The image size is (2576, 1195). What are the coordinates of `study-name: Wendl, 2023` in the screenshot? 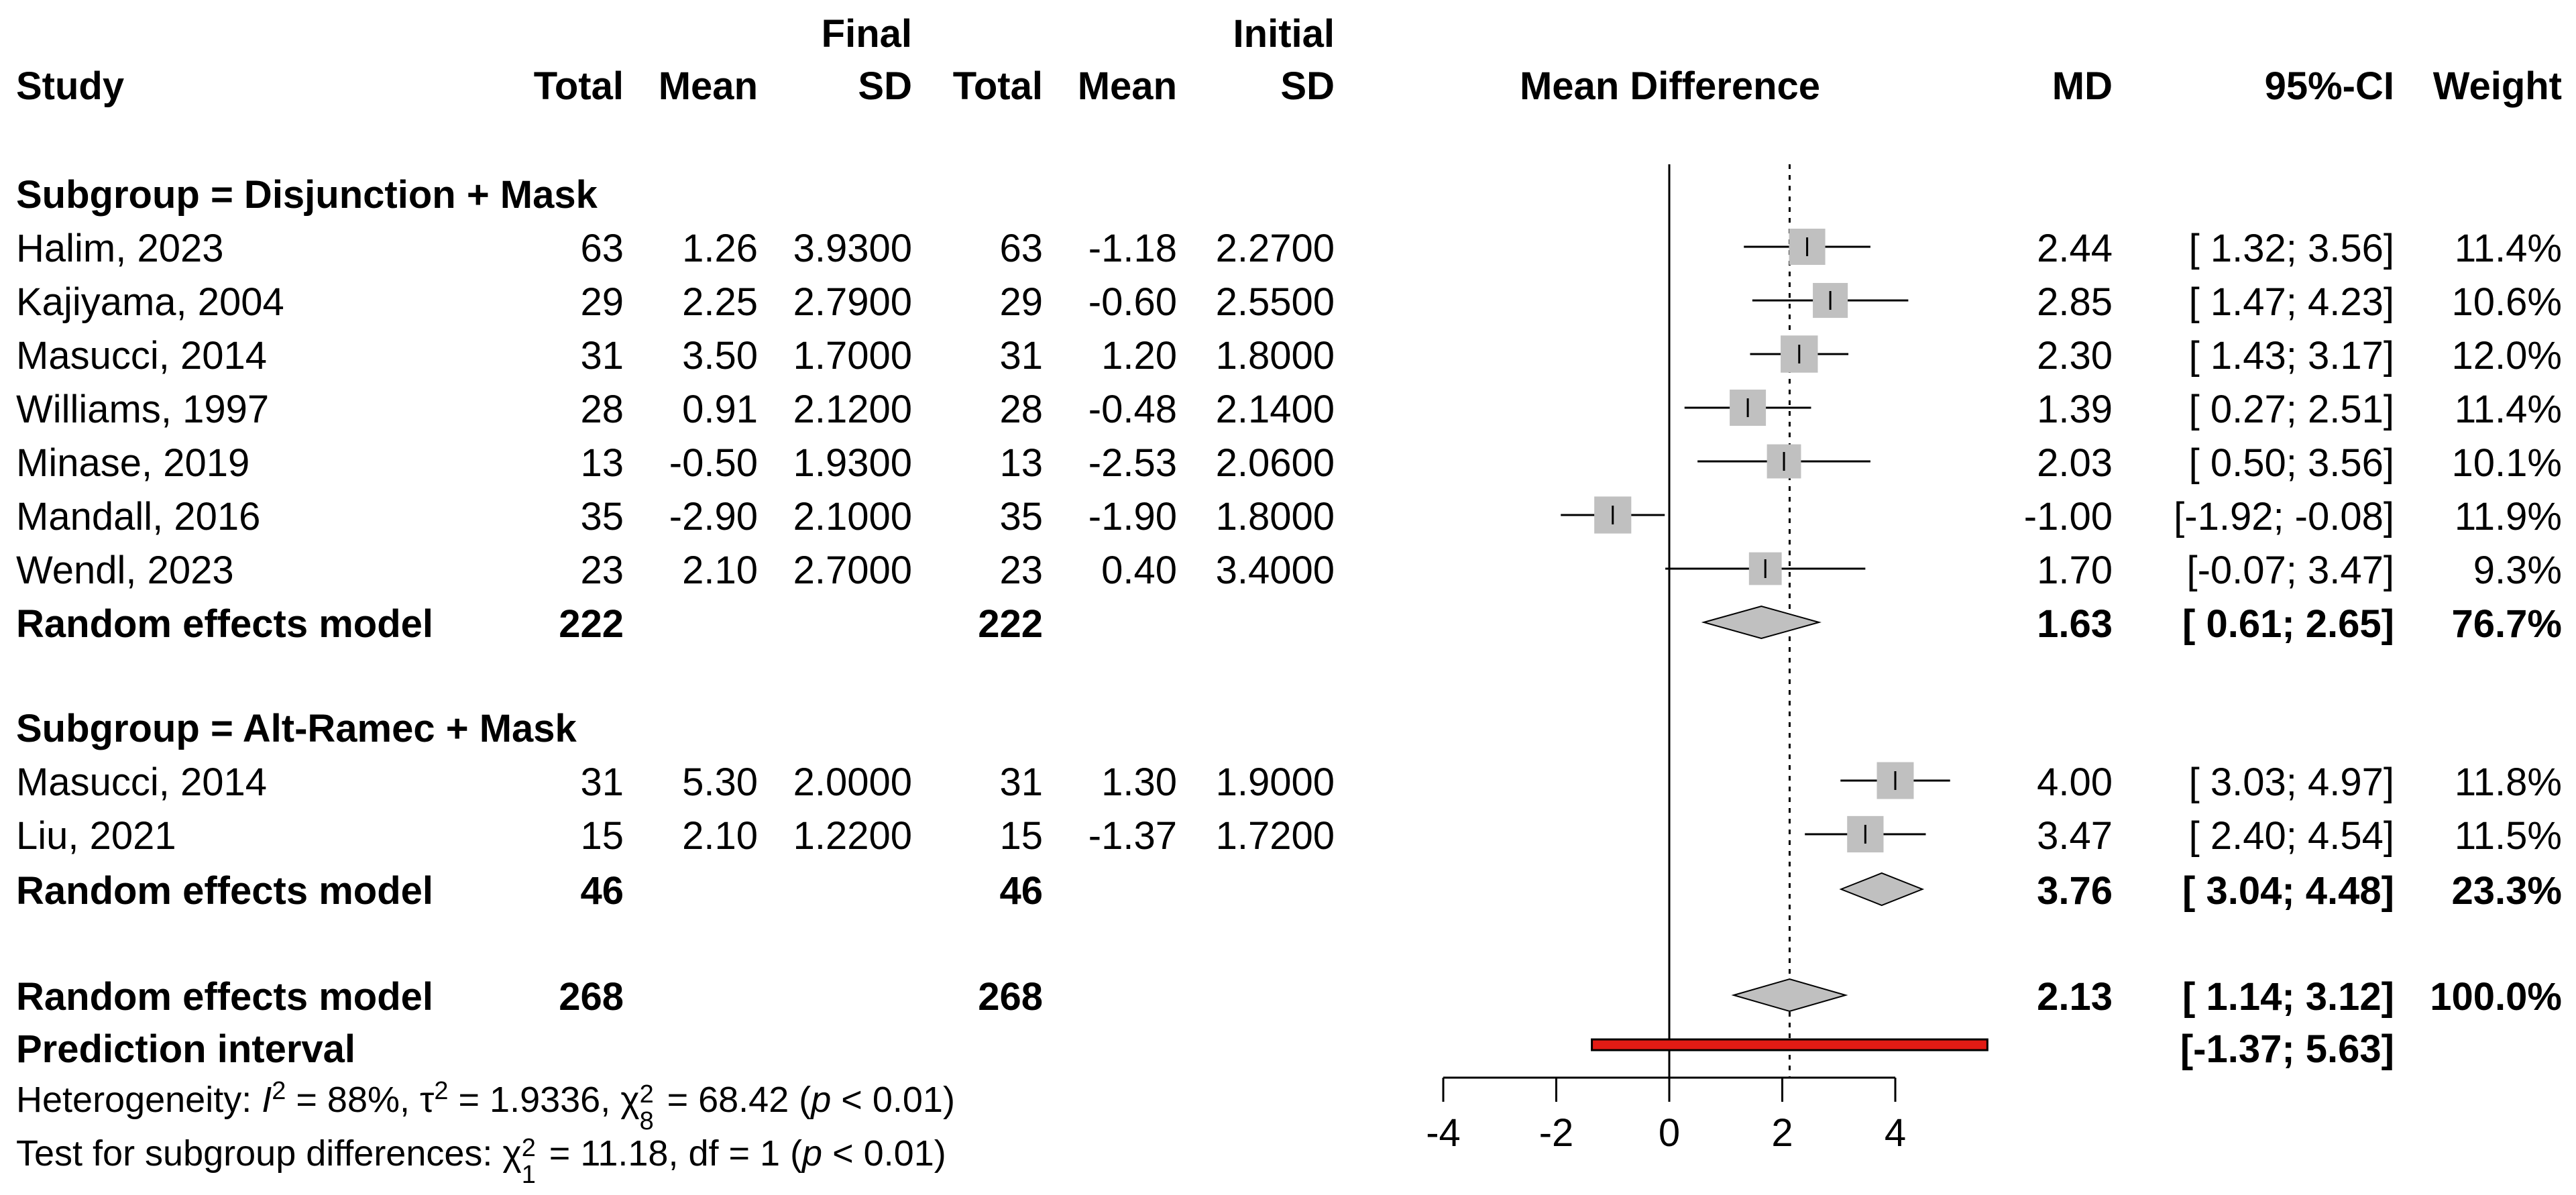 It's located at (125, 570).